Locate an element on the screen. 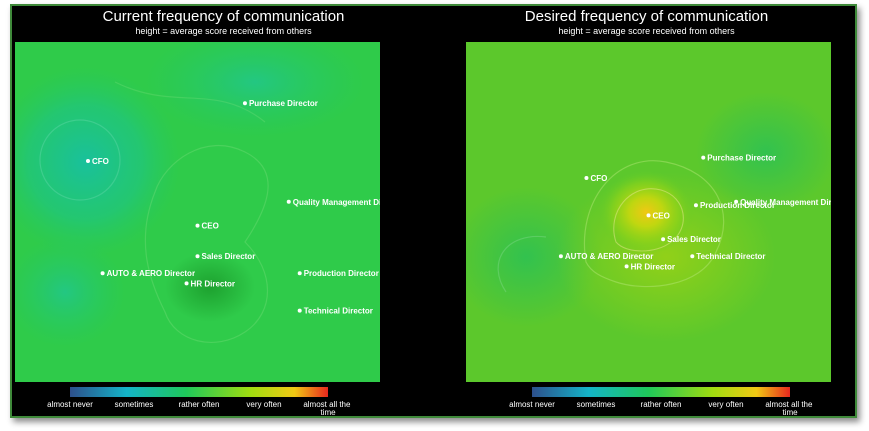 The width and height of the screenshot is (869, 431). chart-title: Desired frequency of communication is located at coordinates (646, 16).